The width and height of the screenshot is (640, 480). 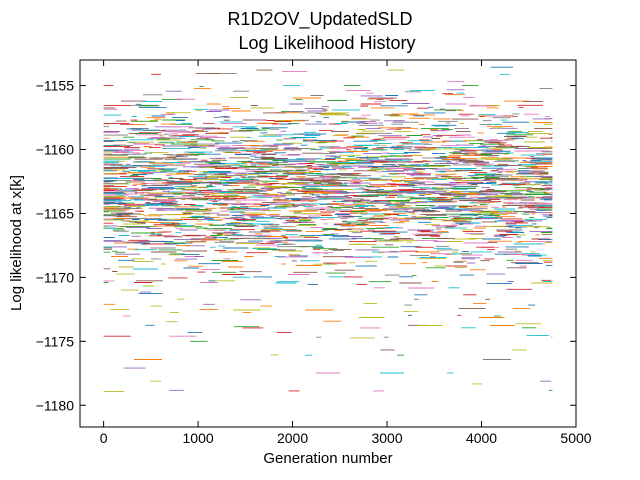 I want to click on x-tick-label: 0, so click(x=104, y=438).